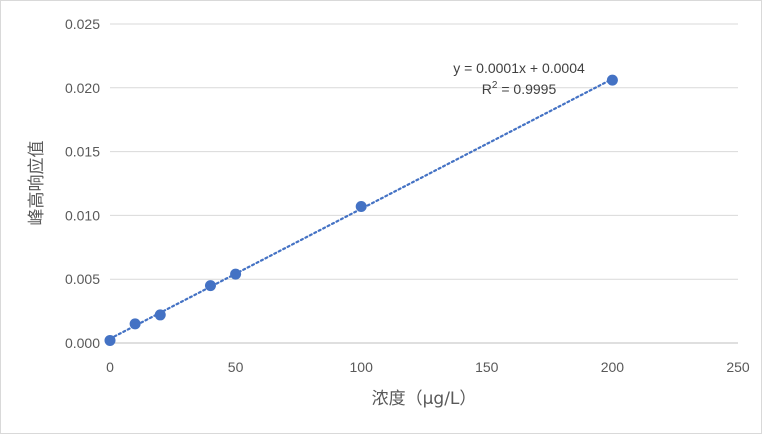 The image size is (762, 434). I want to click on y-tick-label: 0.000, so click(82, 343).